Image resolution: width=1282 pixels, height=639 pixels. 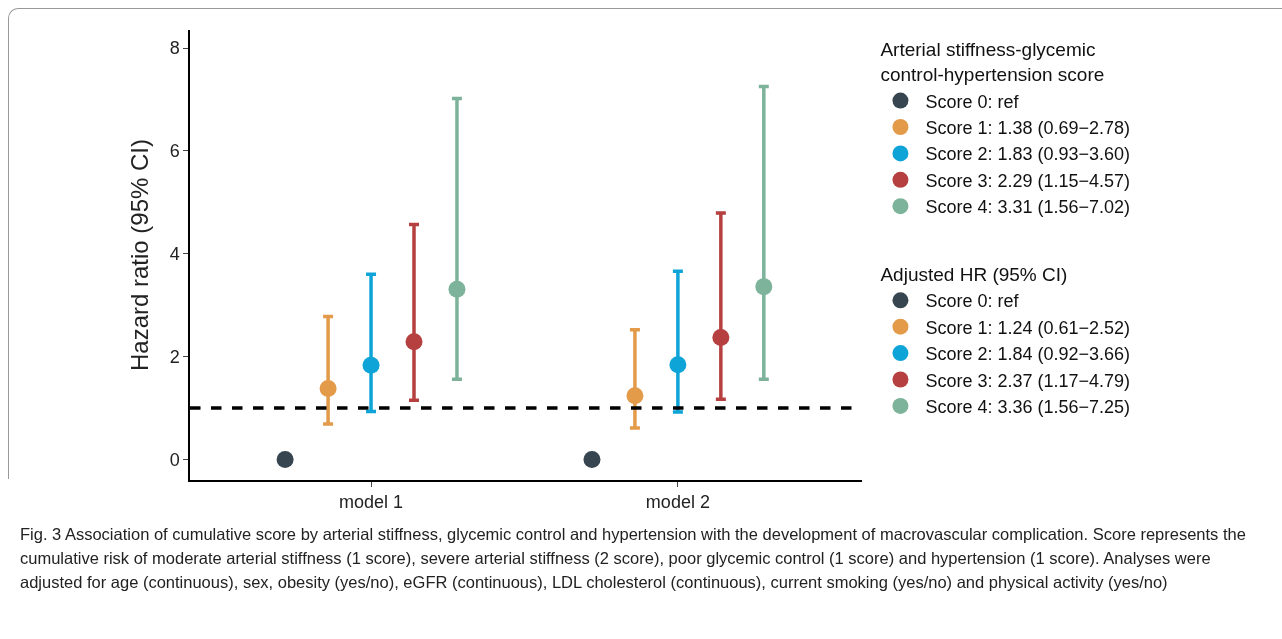 What do you see at coordinates (371, 502) in the screenshot?
I see `x-tick-label: model 1` at bounding box center [371, 502].